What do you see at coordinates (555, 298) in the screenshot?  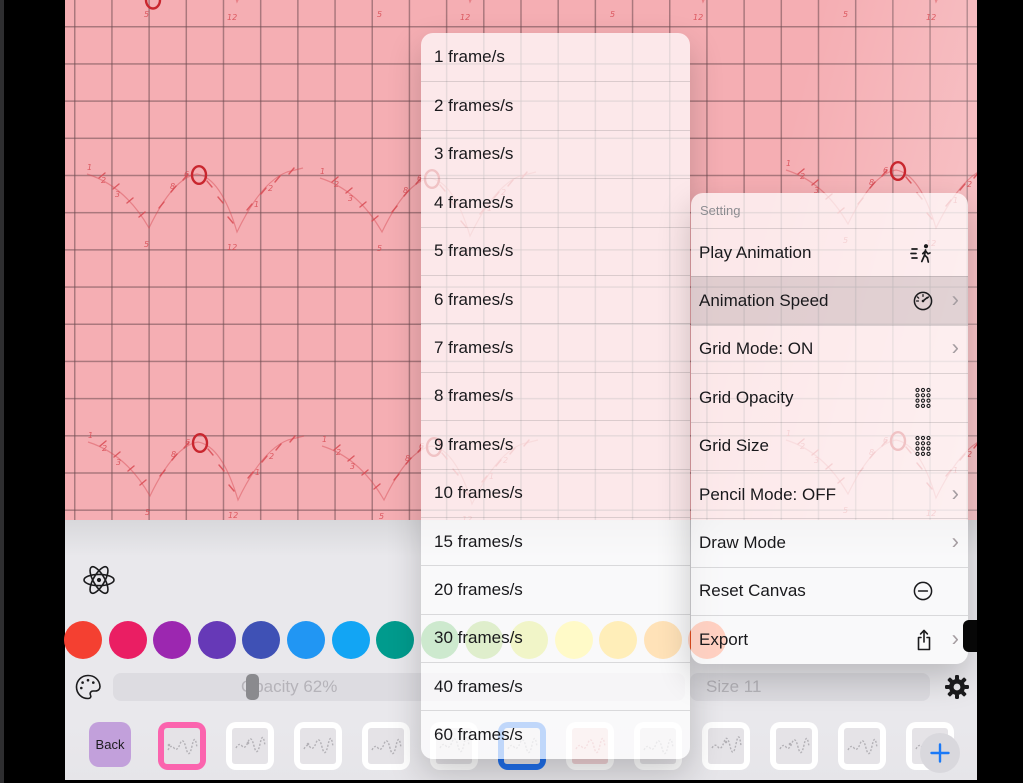 I see `menu-item-frame-rate: 6 frames/s` at bounding box center [555, 298].